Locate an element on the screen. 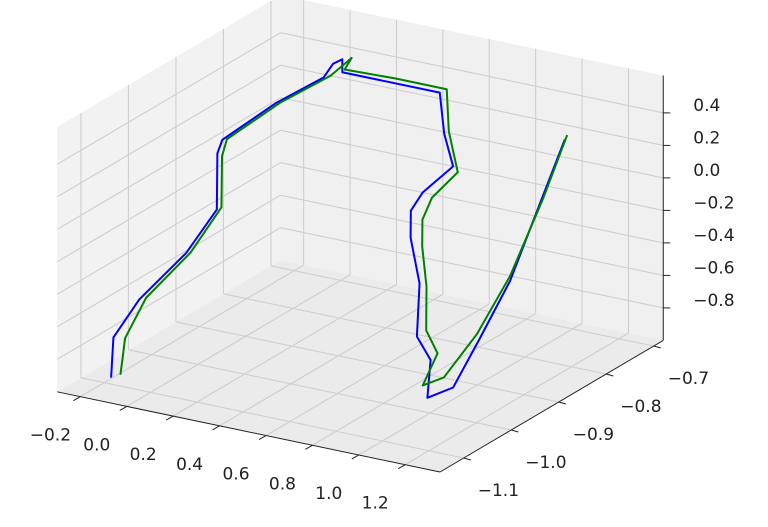  z-tick-label: −0.6 is located at coordinates (713, 268).